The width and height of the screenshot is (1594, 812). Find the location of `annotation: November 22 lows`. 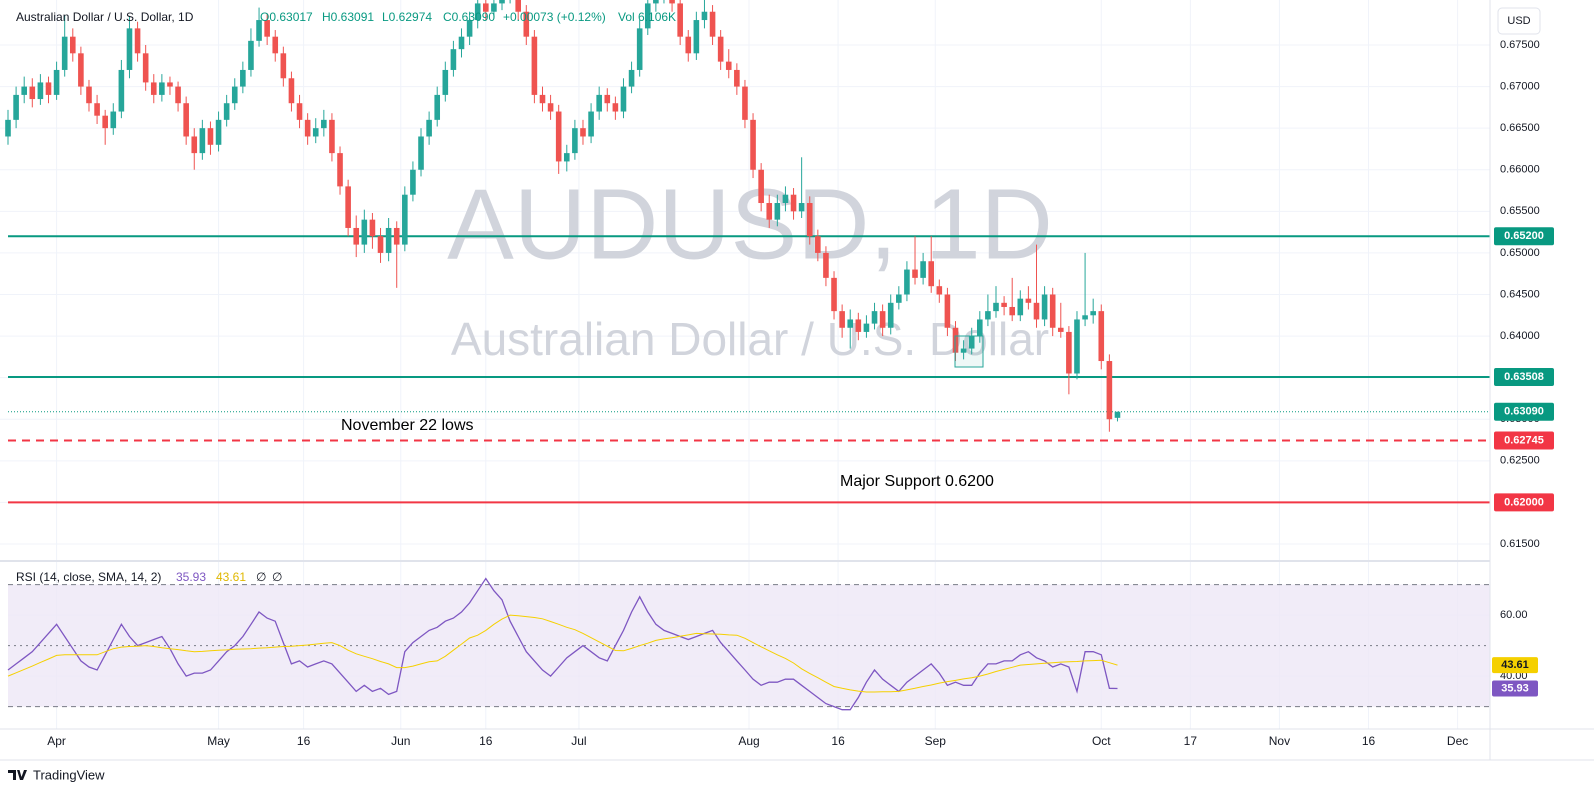

annotation: November 22 lows is located at coordinates (407, 425).